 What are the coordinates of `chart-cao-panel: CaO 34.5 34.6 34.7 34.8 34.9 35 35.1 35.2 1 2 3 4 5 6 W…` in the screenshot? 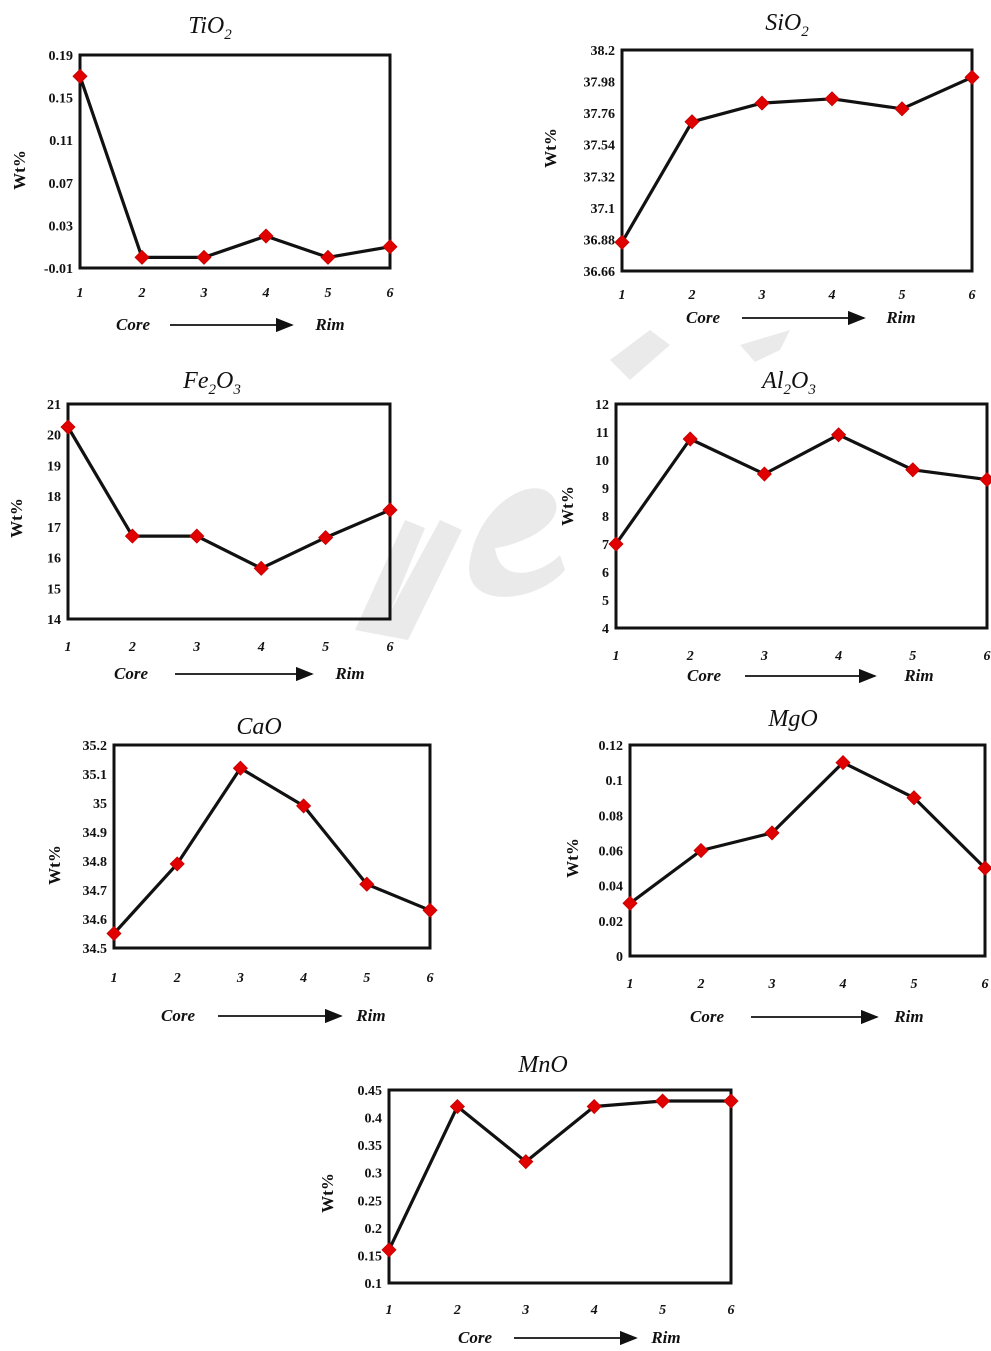 It's located at (241, 869).